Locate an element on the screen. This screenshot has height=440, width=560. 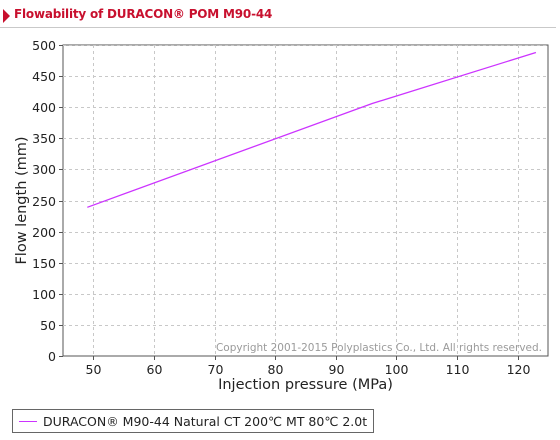
y-tick-label: 200 is located at coordinates (44, 232).